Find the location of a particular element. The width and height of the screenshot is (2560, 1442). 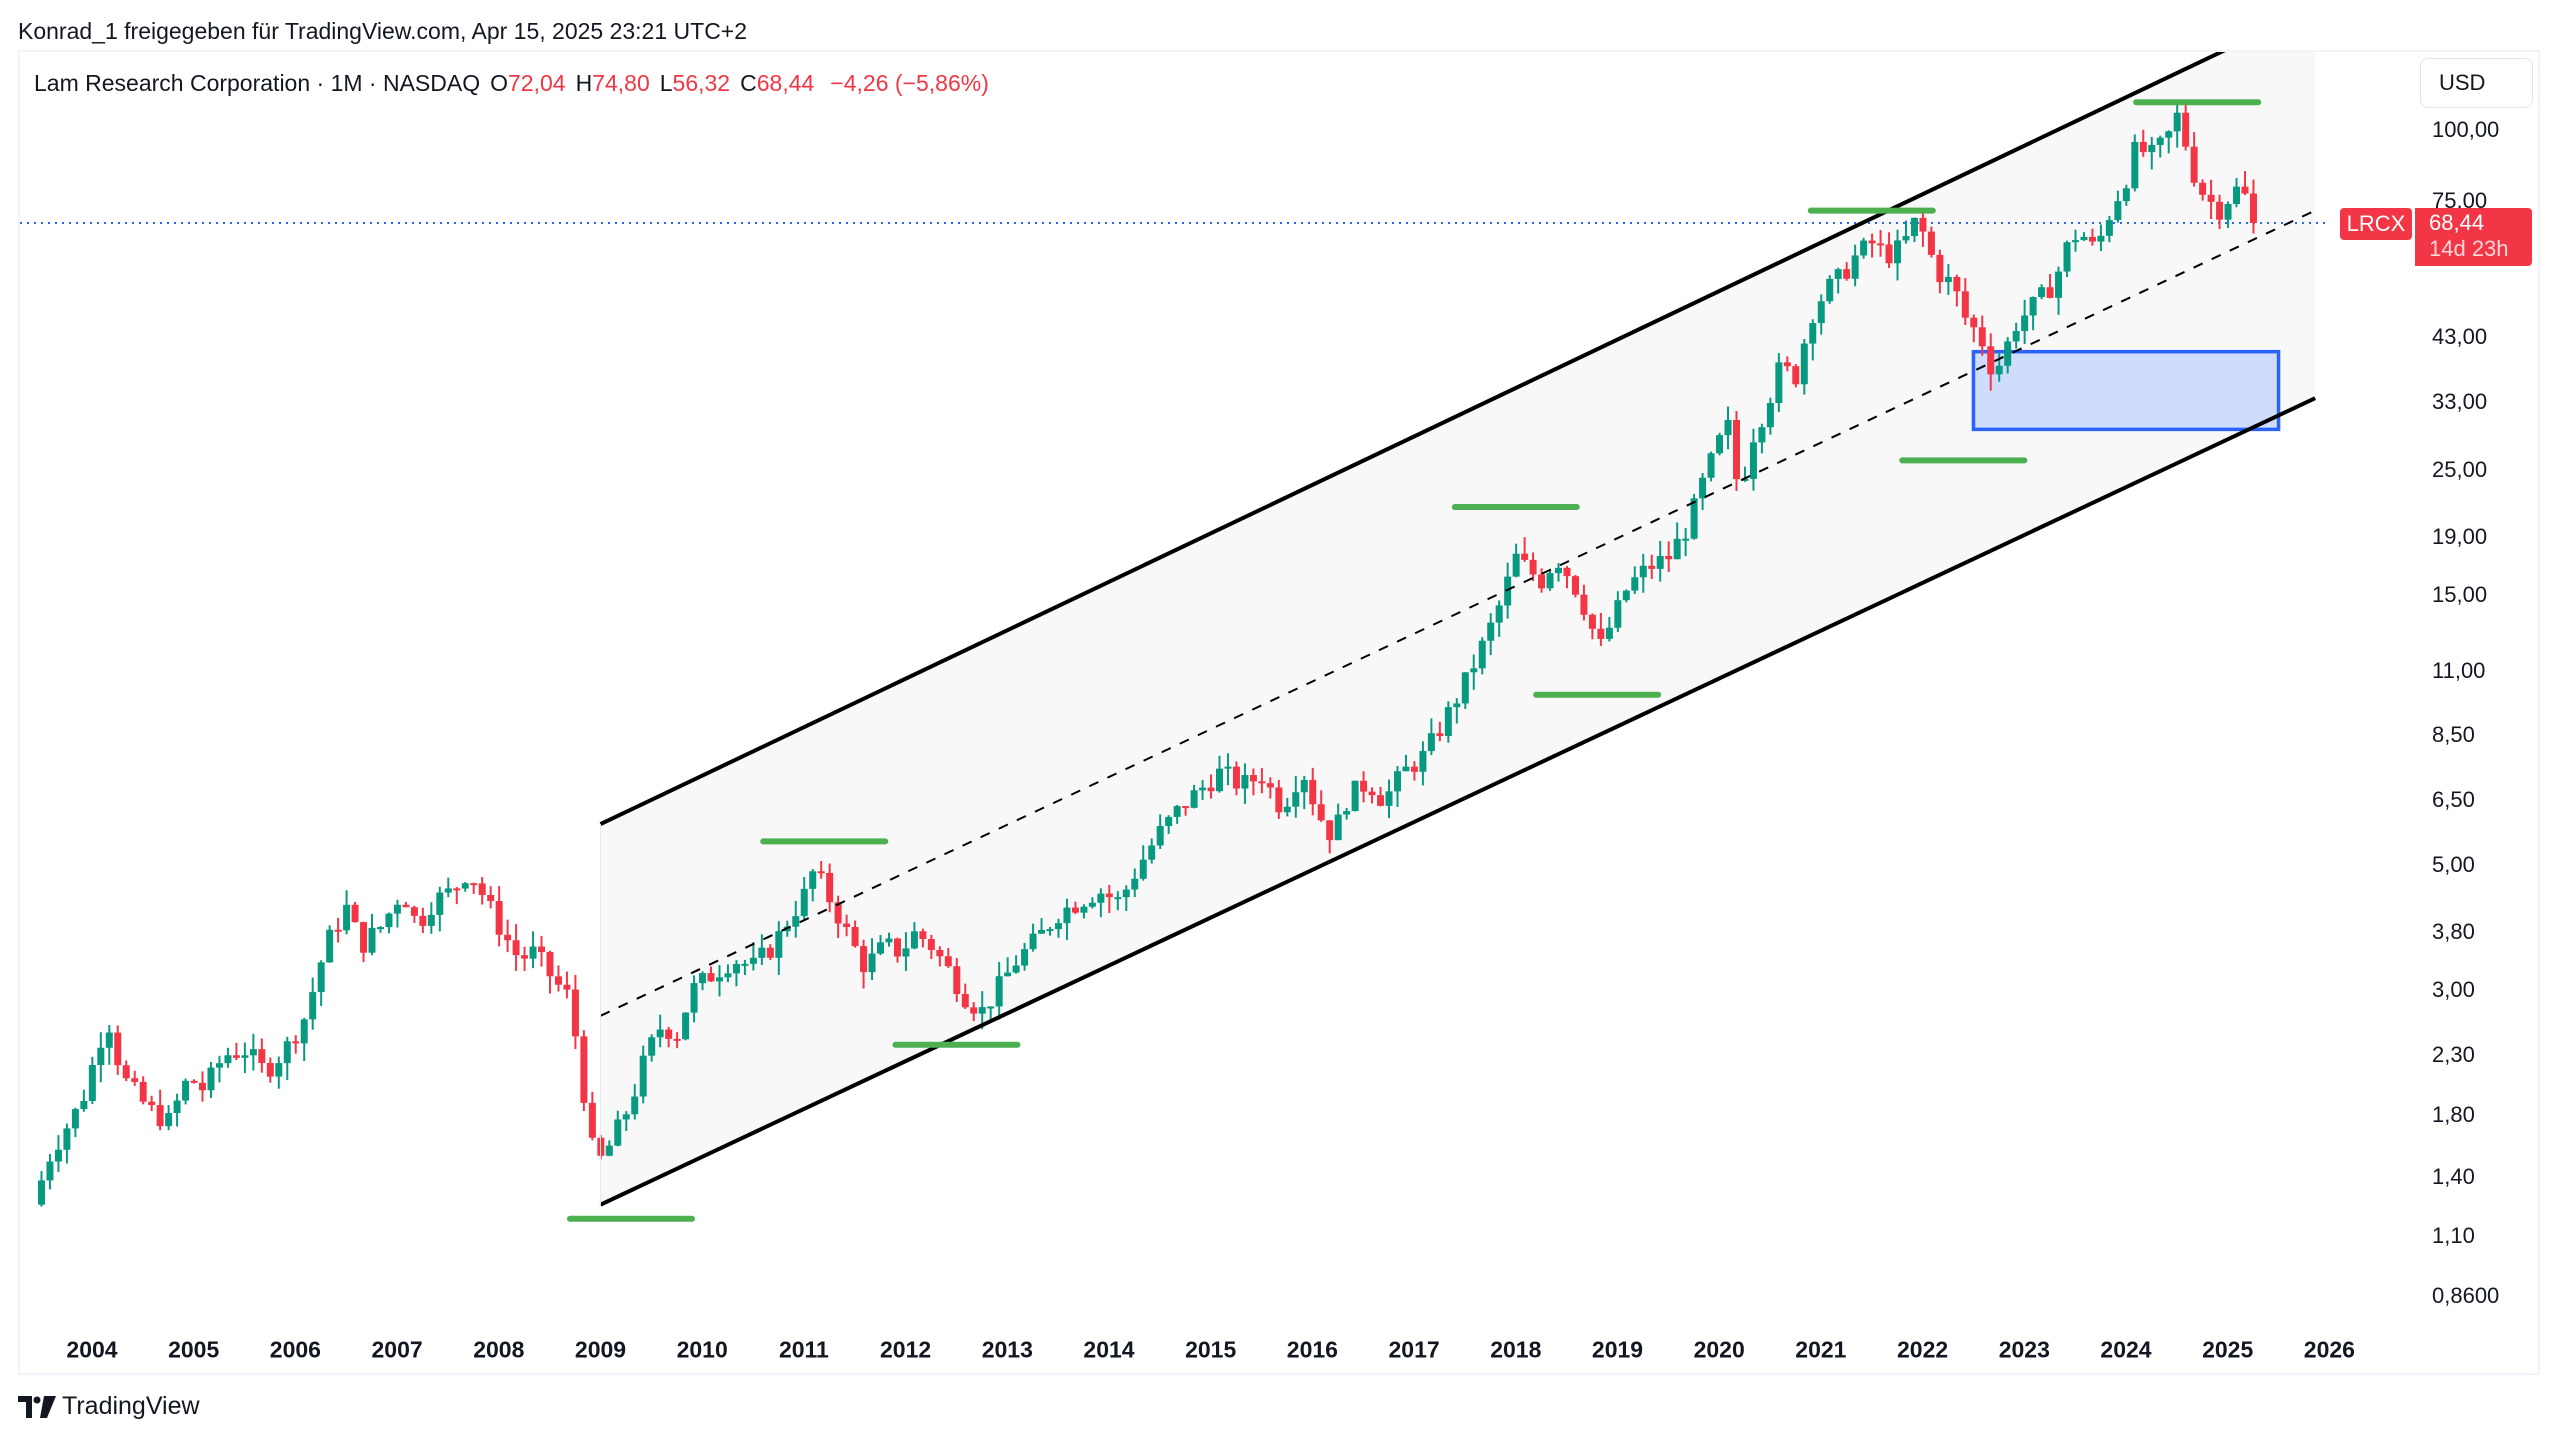

time-tick-label: 2017 is located at coordinates (1414, 1349).